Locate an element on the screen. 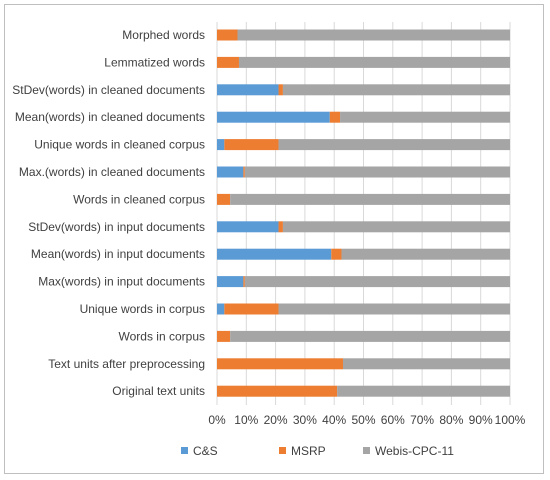 This screenshot has height=480, width=550. category-label: Words in cleaned corpus is located at coordinates (139, 199).